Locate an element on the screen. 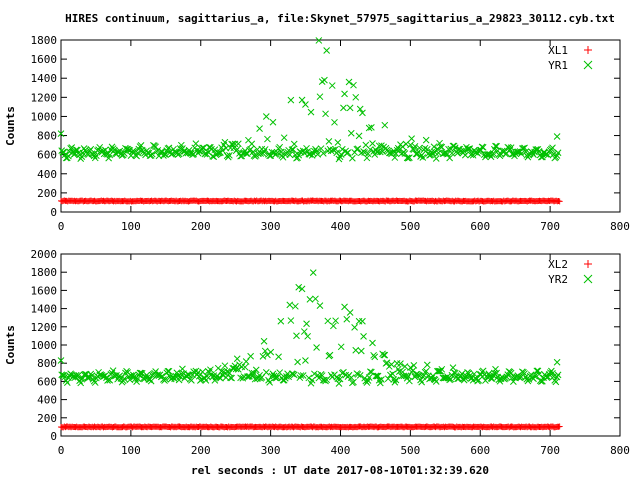 Image resolution: width=640 pixels, height=480 pixels. y-tick-label: 2000 is located at coordinates (44, 254).